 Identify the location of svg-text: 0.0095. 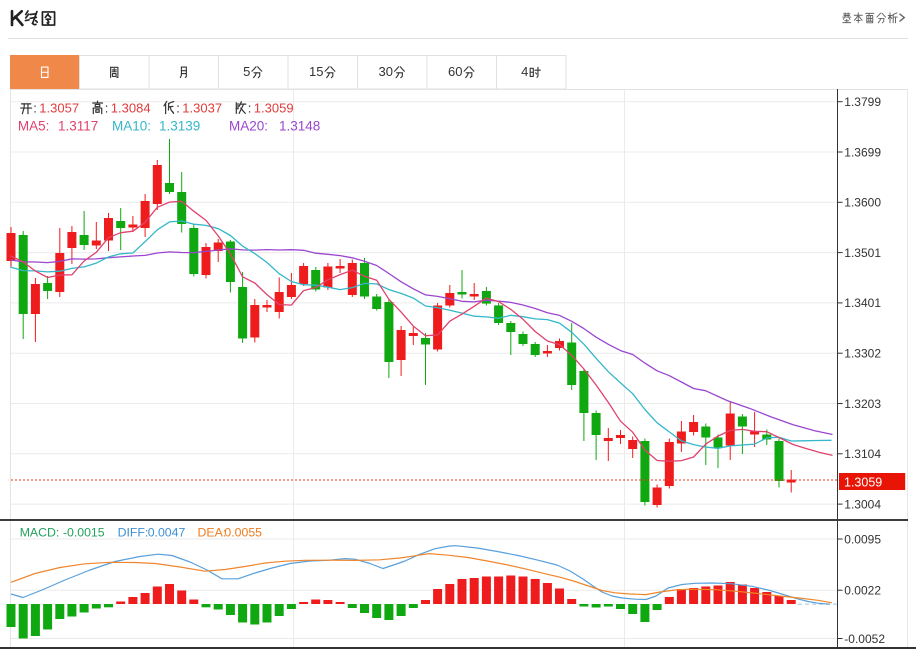
(862, 539).